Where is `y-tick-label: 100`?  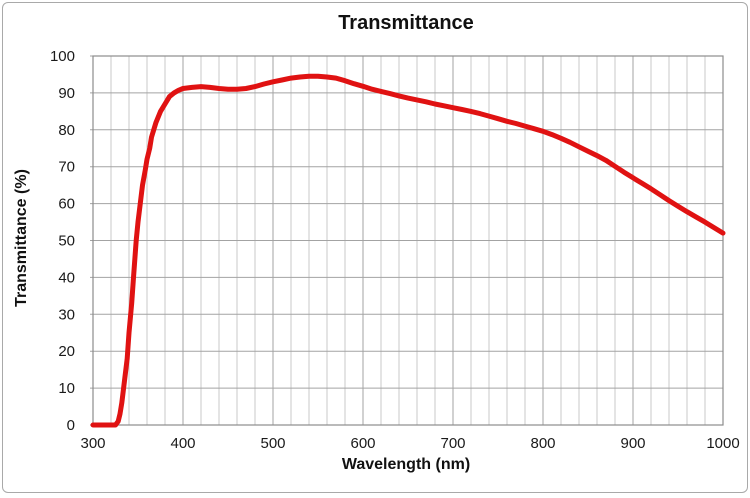
y-tick-label: 100 is located at coordinates (62, 56).